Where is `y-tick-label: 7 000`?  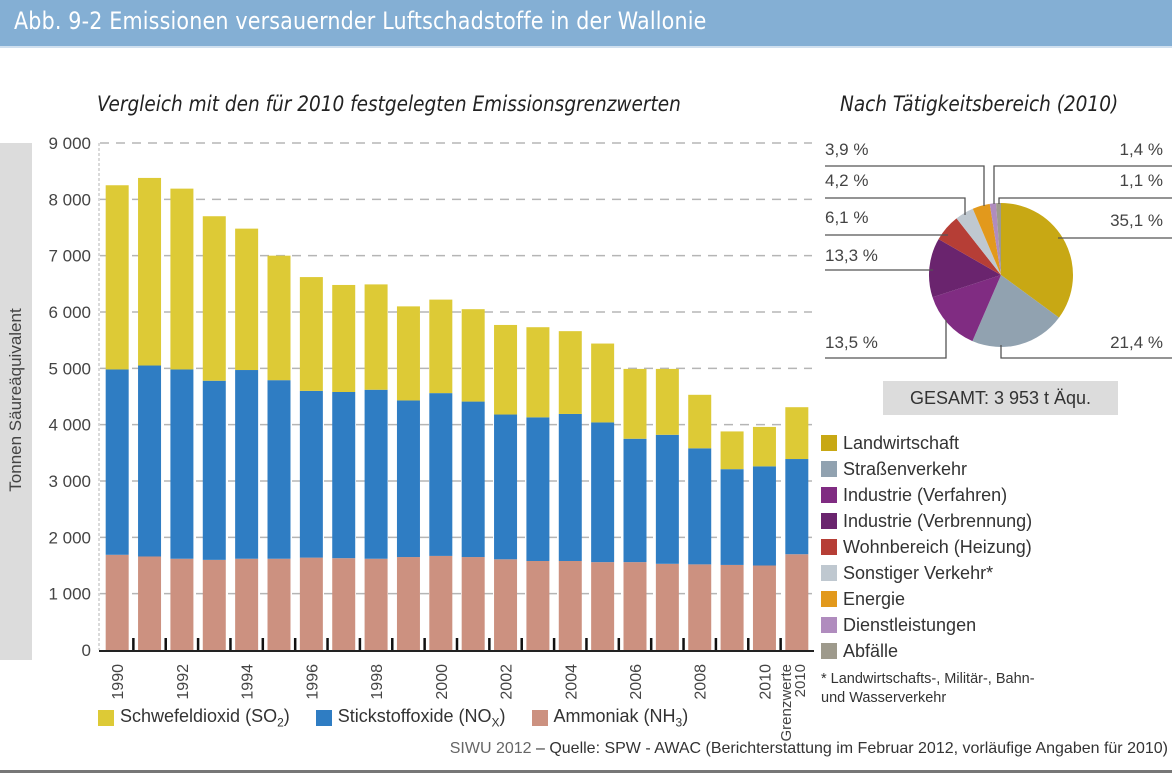
y-tick-label: 7 000 is located at coordinates (69, 256).